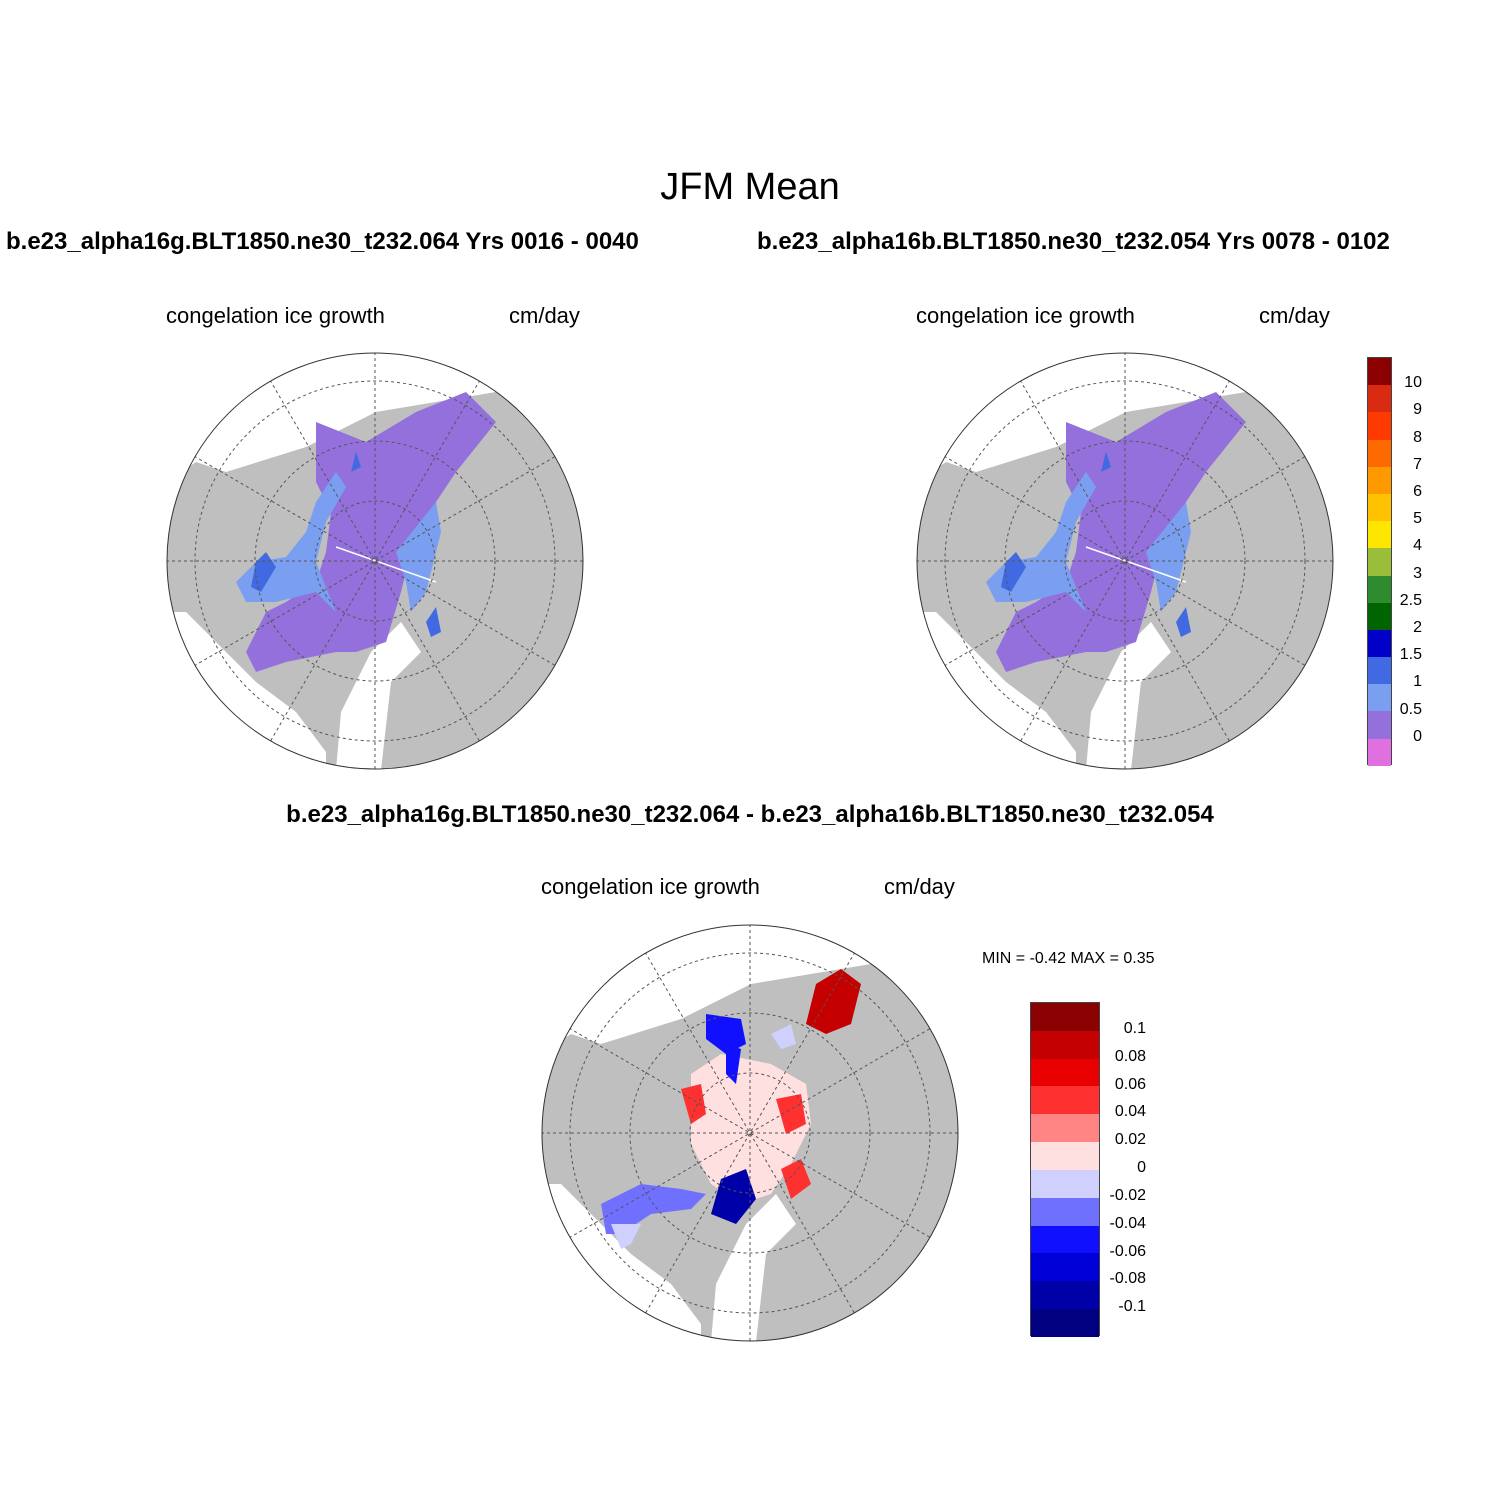  I want to click on main-colorbar-label: 2, so click(1417, 627).